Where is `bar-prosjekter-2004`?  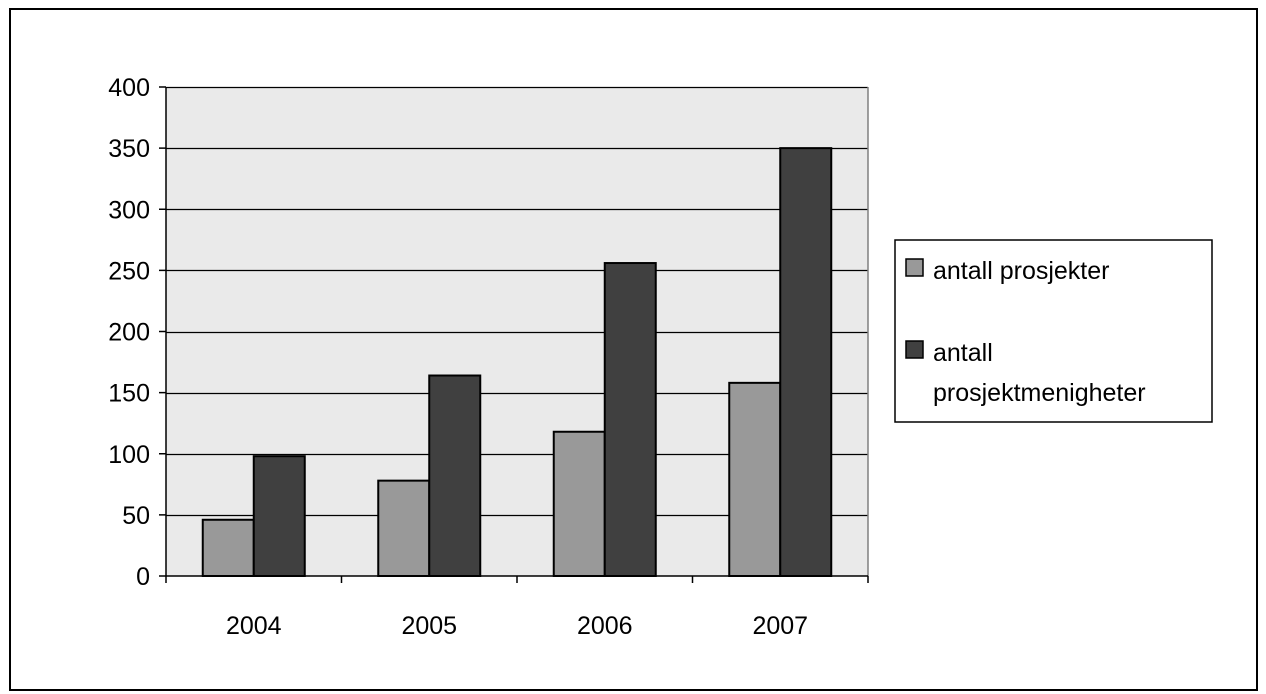 bar-prosjekter-2004 is located at coordinates (228, 548).